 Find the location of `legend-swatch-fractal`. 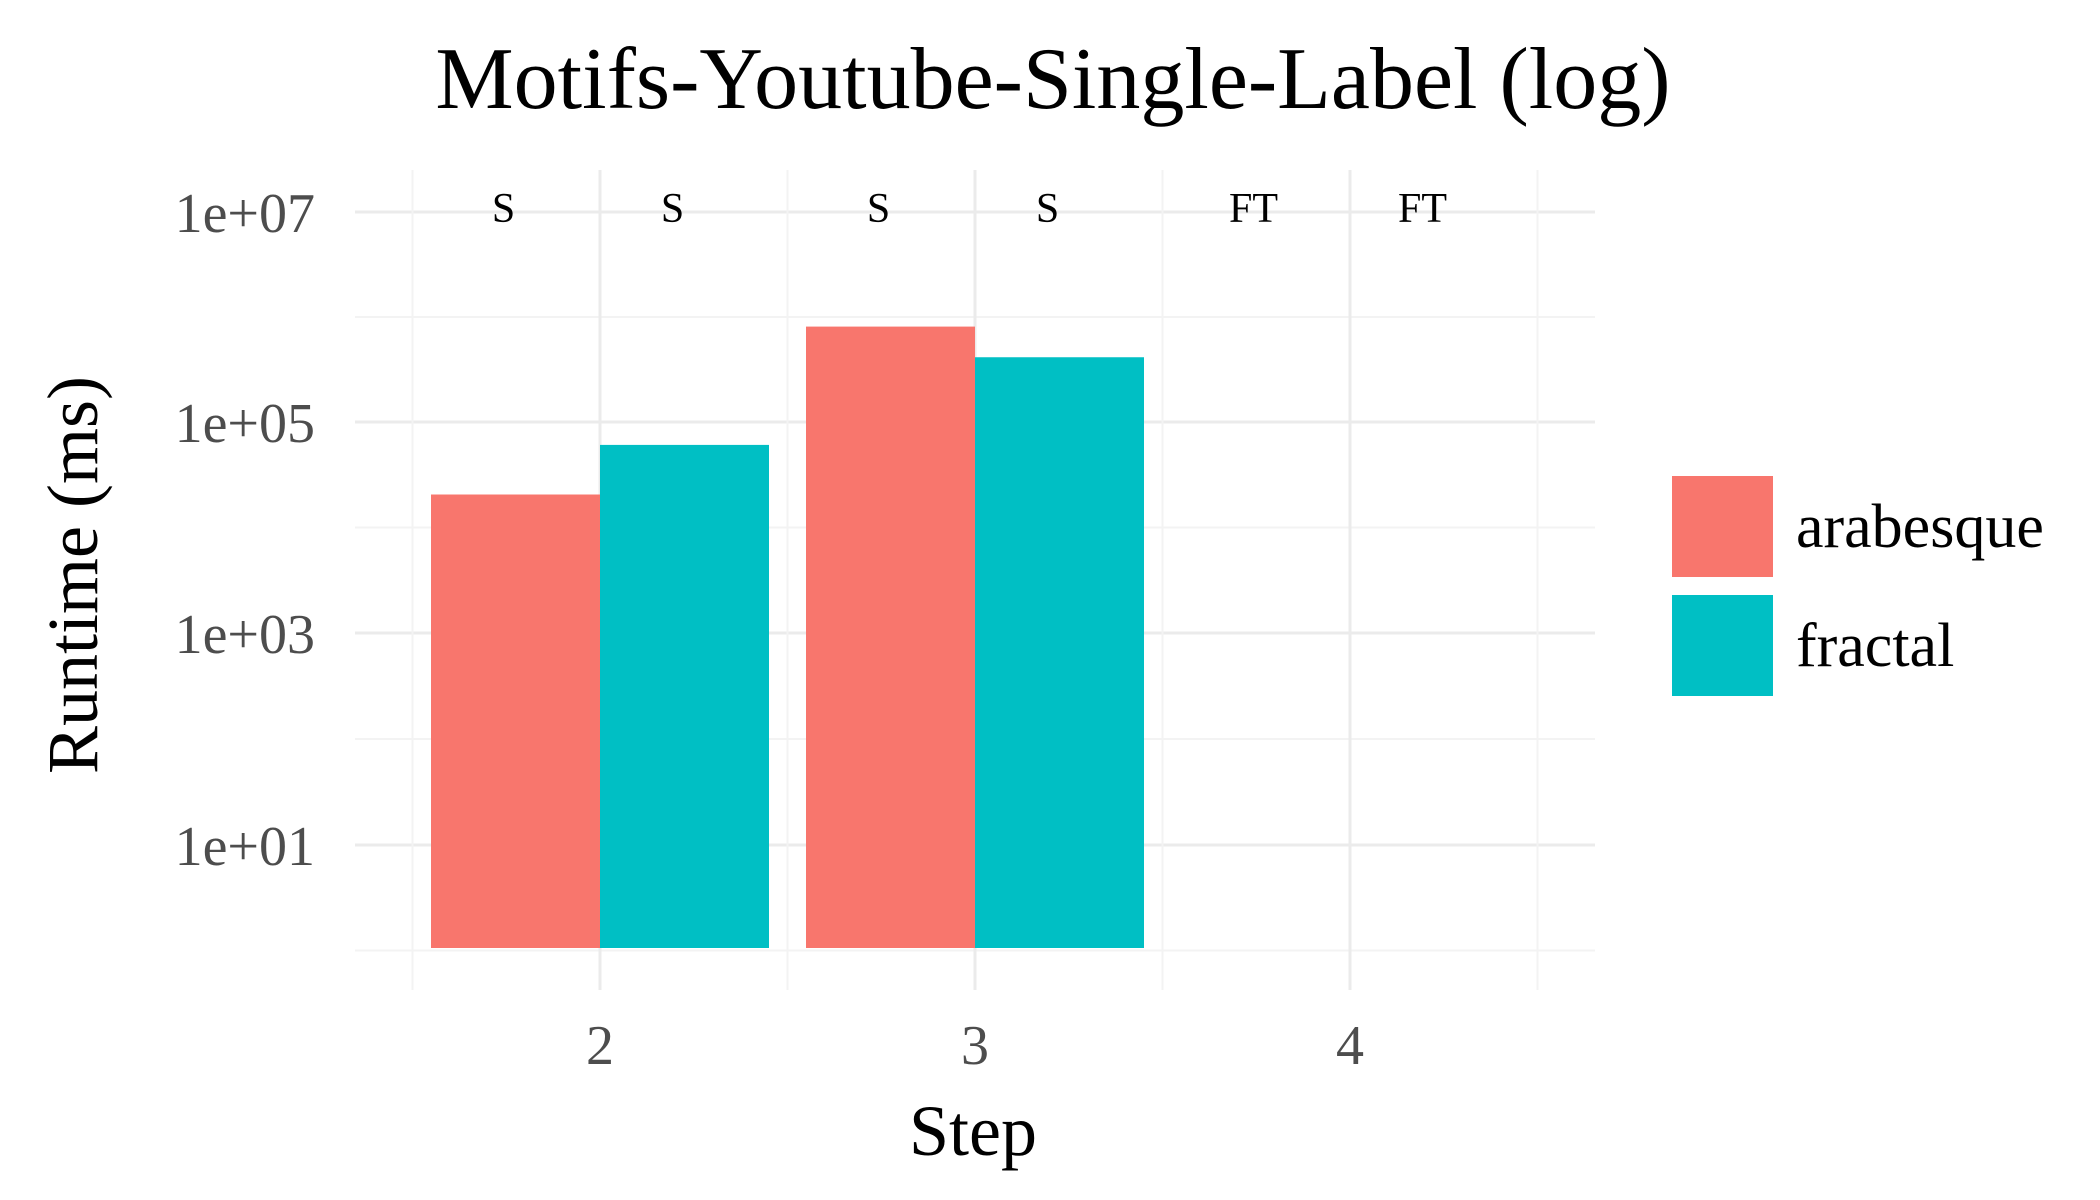

legend-swatch-fractal is located at coordinates (1722, 645).